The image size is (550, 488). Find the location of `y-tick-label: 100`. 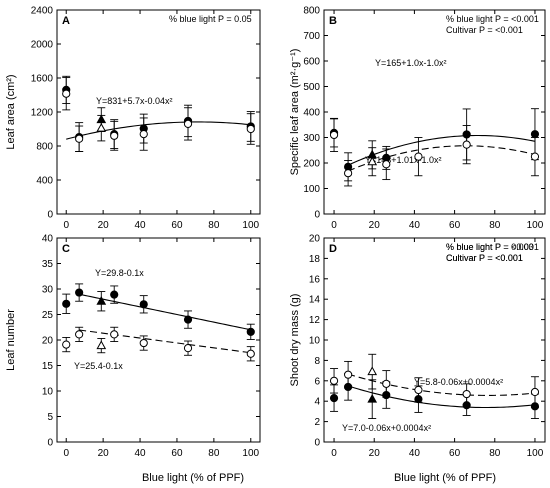

y-tick-label: 100 is located at coordinates (311, 189).